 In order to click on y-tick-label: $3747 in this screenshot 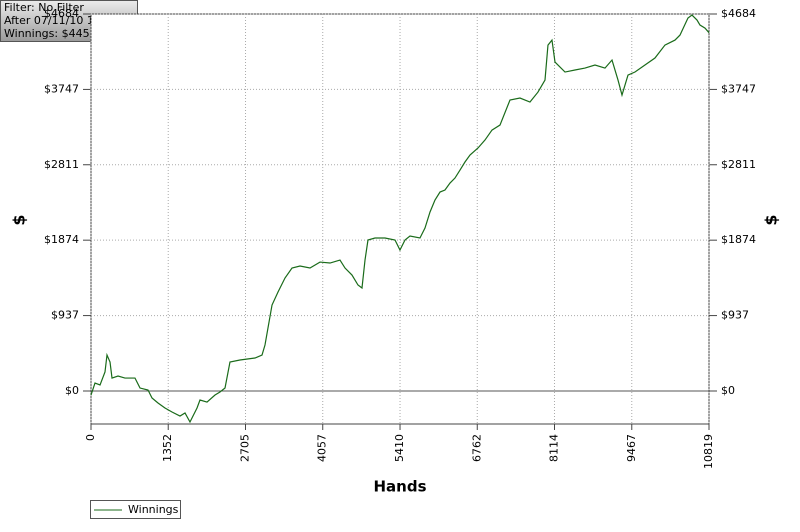, I will do `click(61, 88)`.